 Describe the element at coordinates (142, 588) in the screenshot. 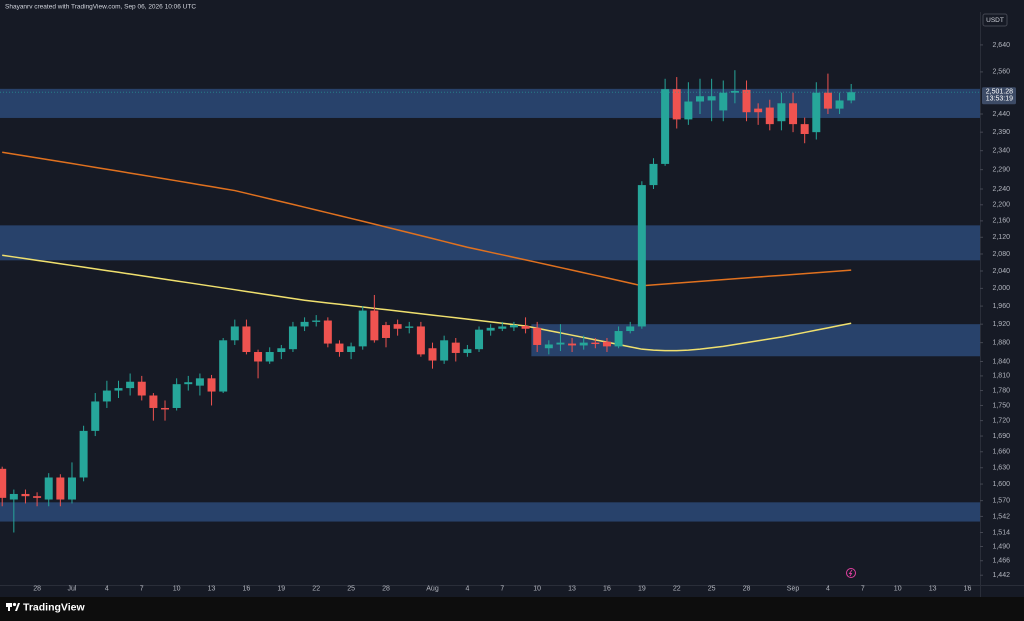

I see `x-tick-label: 7` at that location.